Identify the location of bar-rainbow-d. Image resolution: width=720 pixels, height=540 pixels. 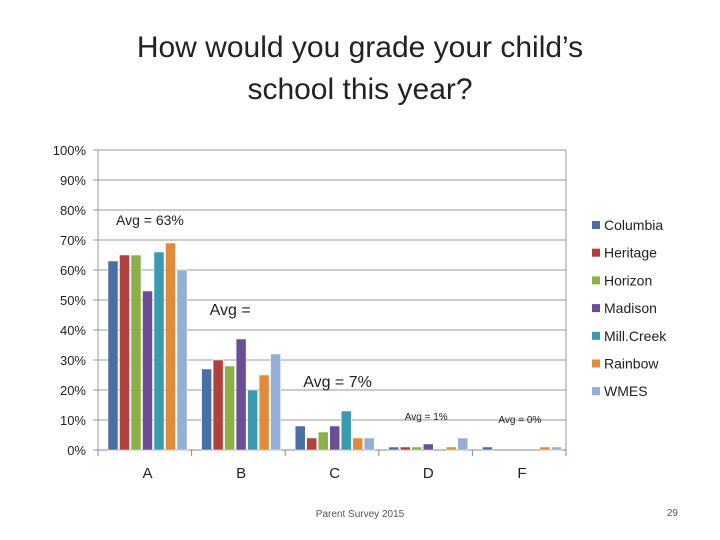
(451, 448).